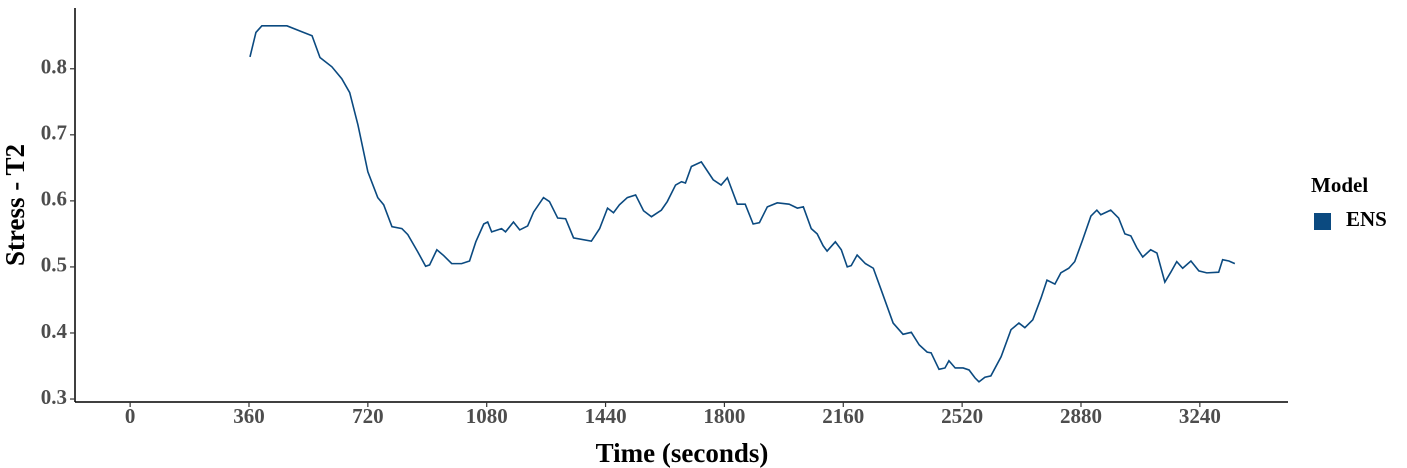 The image size is (1407, 468). What do you see at coordinates (368, 416) in the screenshot?
I see `x-tick-label: 720` at bounding box center [368, 416].